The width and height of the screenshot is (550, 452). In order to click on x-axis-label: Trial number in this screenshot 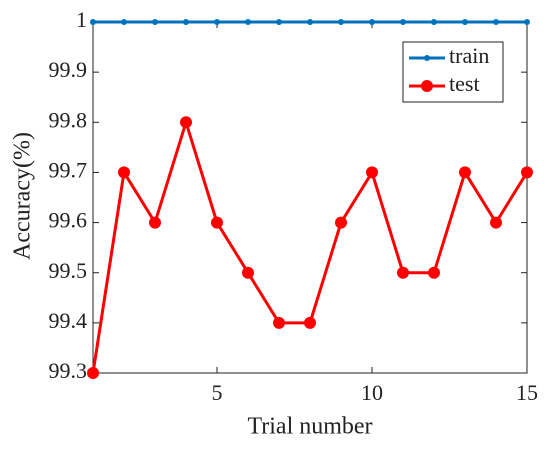, I will do `click(309, 427)`.